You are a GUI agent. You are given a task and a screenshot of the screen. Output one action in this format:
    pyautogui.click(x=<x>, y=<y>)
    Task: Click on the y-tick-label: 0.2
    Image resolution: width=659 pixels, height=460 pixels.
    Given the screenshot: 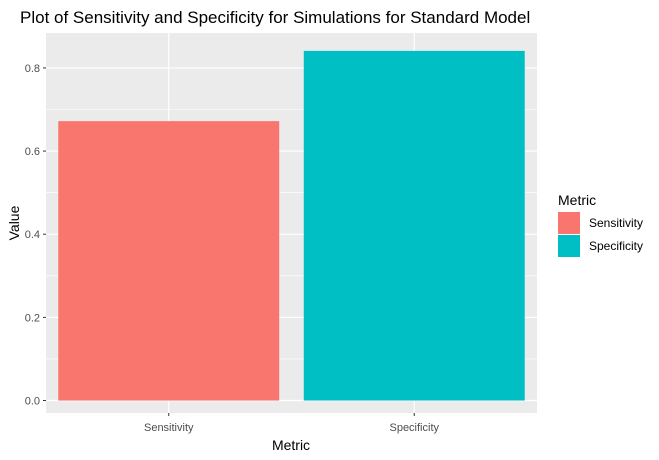 What is the action you would take?
    pyautogui.click(x=32, y=318)
    